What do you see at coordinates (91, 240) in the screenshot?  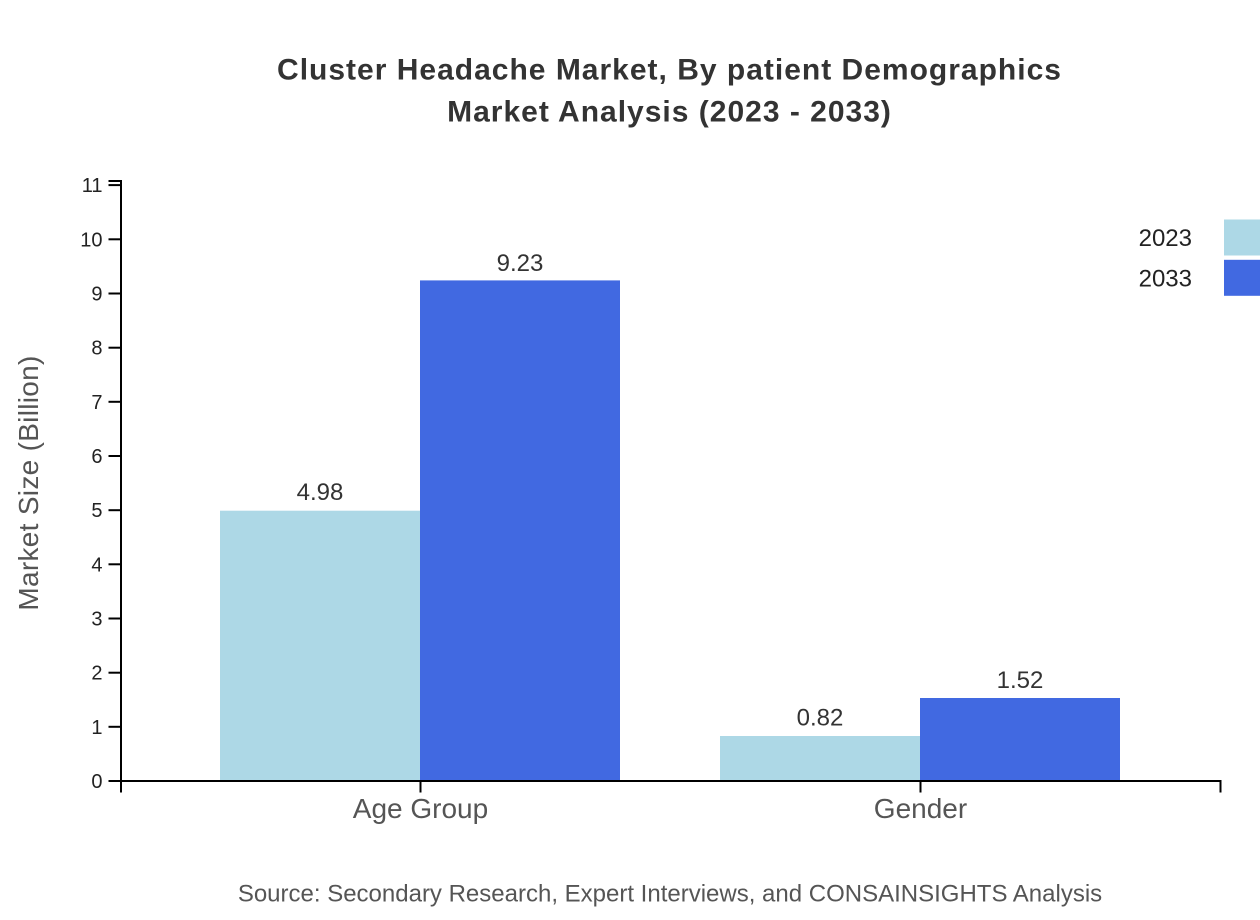 I see `svg-text: 10` at bounding box center [91, 240].